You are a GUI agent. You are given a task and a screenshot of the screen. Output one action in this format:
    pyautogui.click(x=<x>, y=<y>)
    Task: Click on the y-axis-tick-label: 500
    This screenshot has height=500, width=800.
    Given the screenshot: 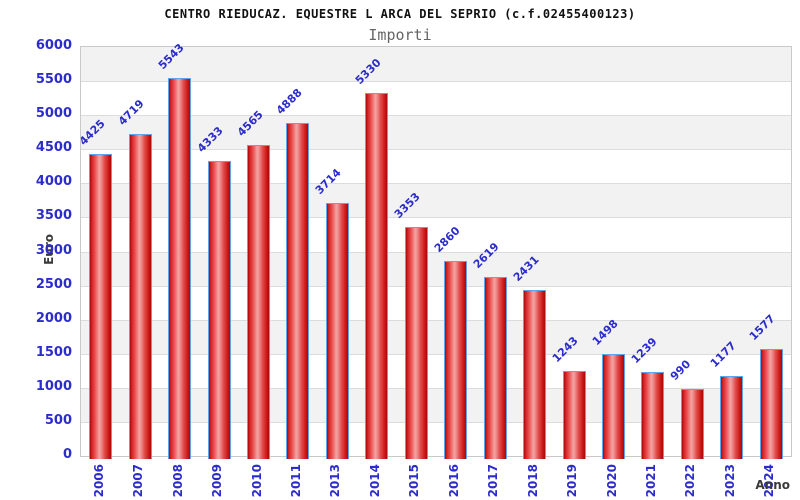 What is the action you would take?
    pyautogui.click(x=58, y=420)
    